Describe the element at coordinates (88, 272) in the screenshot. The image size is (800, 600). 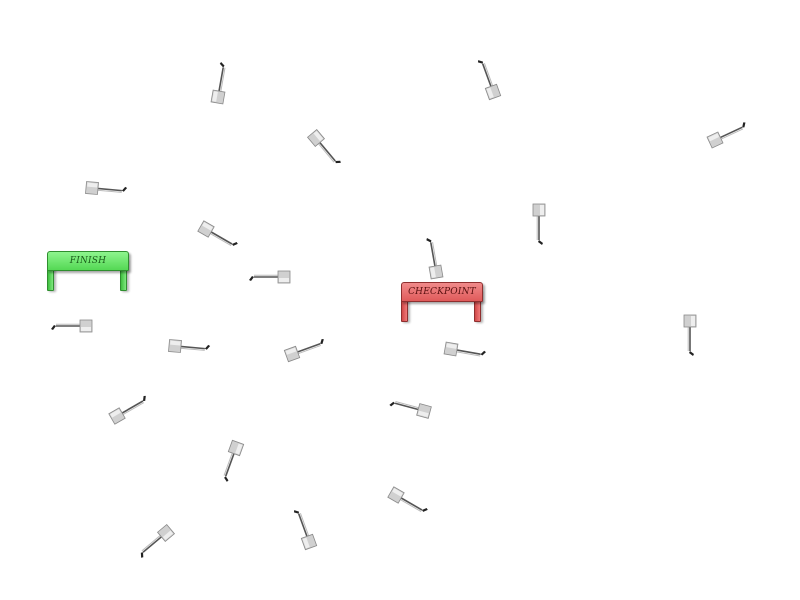
I see `finish-gate: FINISH` at that location.